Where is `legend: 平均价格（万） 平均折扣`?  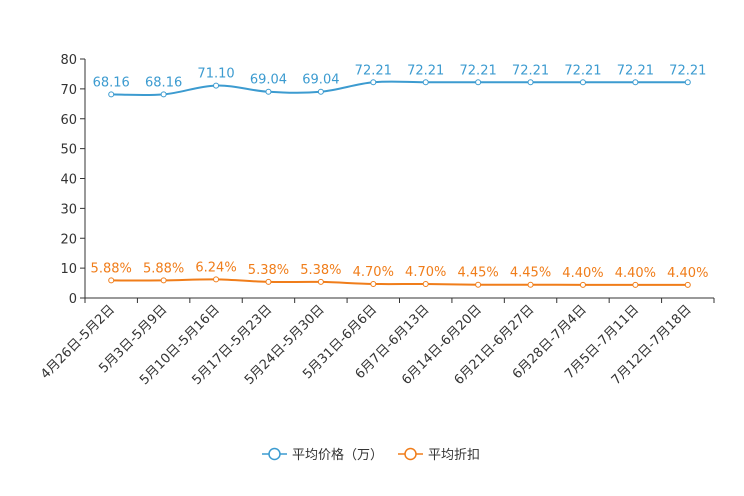
legend: 平均价格（万） 平均折扣 is located at coordinates (371, 455).